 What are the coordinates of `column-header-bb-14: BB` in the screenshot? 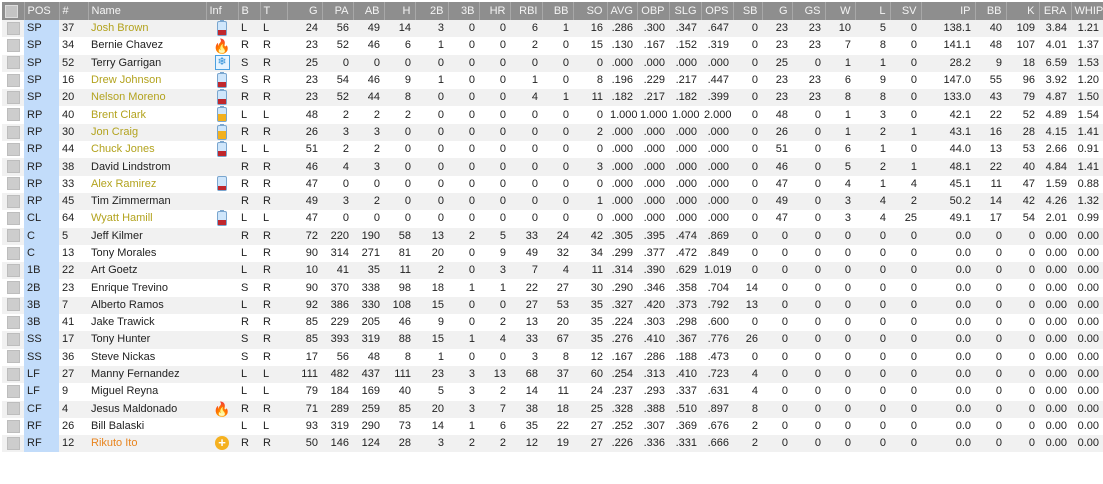 It's located at (558, 11).